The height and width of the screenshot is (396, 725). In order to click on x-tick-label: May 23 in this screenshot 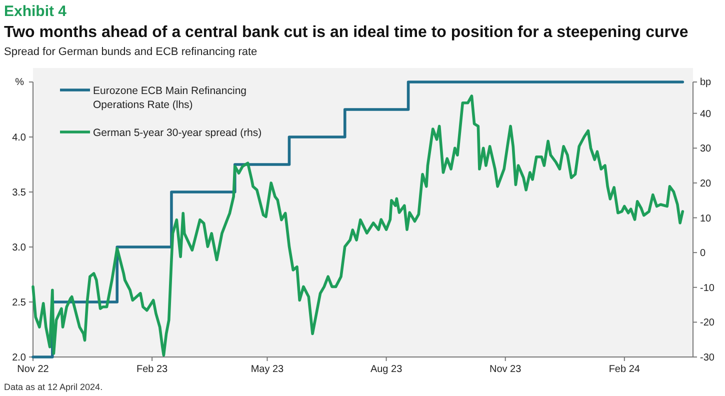, I will do `click(267, 369)`.